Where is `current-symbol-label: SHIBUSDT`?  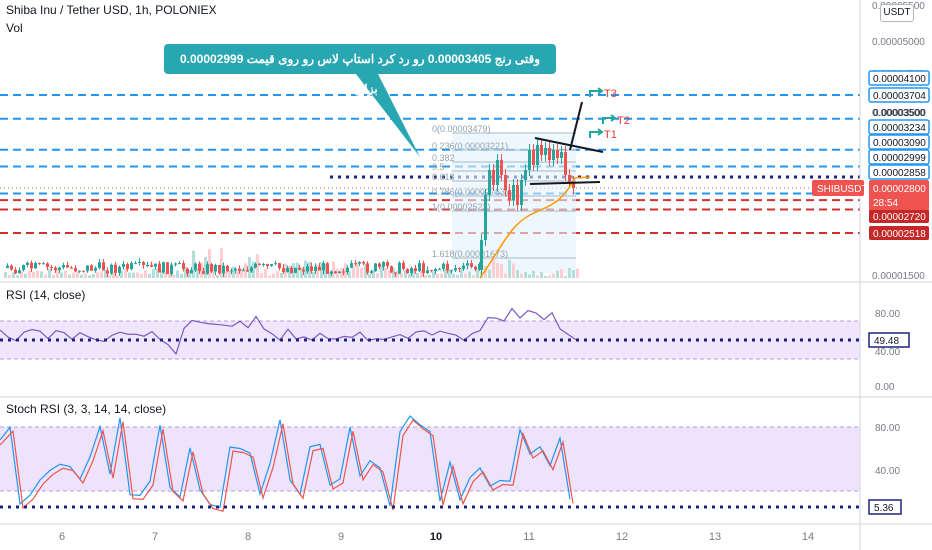
current-symbol-label: SHIBUSDT is located at coordinates (842, 189).